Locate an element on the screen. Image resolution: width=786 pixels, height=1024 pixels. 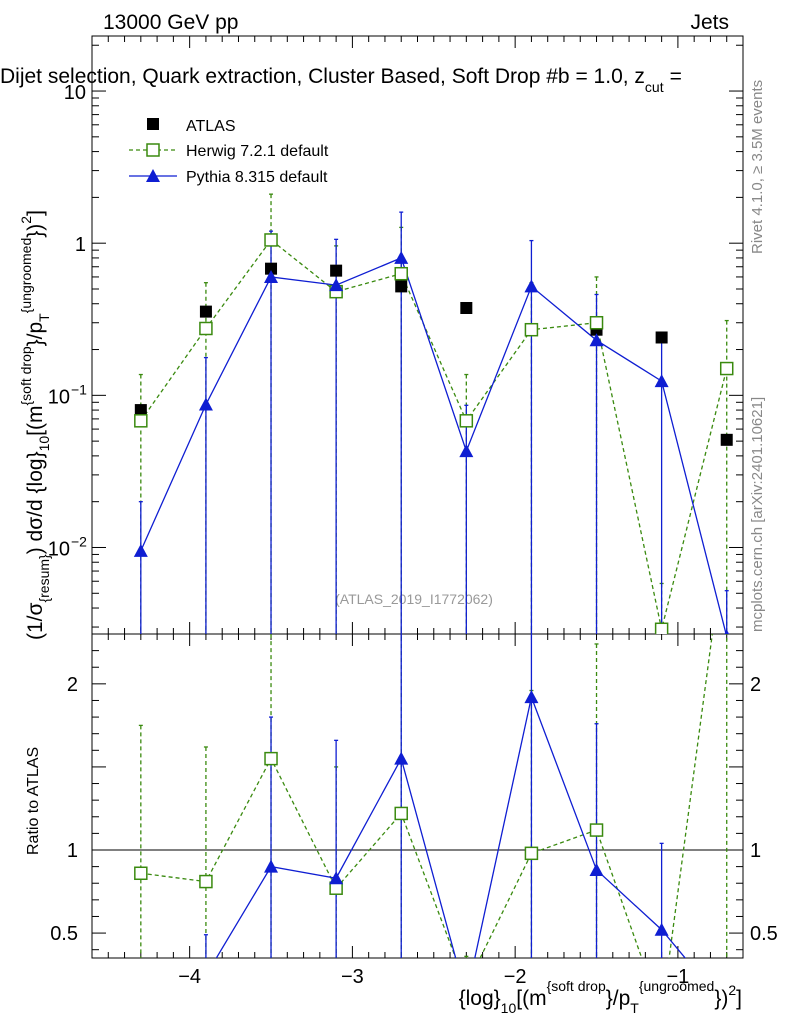
y-tick-exponent: −2 is located at coordinates (79, 541).